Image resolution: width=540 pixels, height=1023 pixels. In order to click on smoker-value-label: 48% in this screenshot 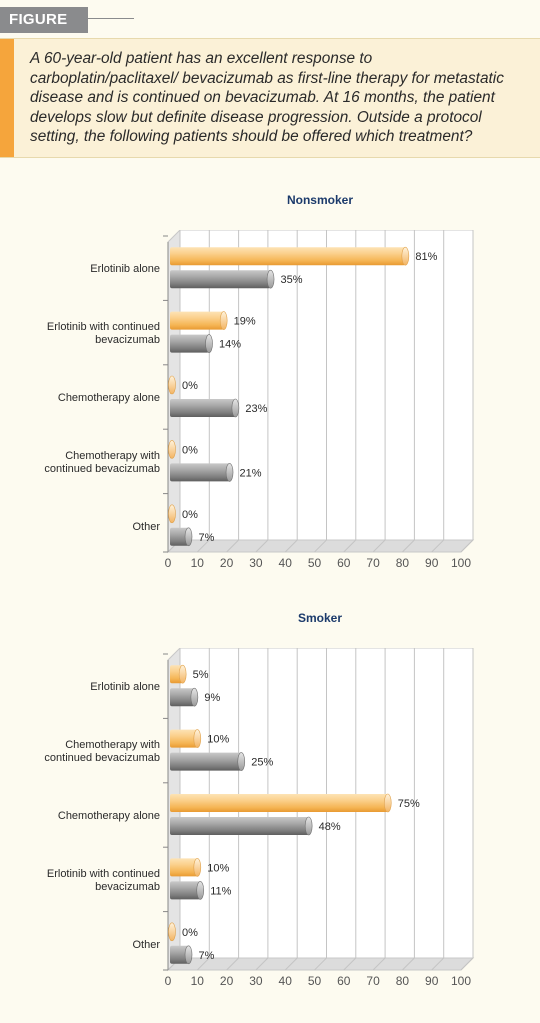, I will do `click(330, 827)`.